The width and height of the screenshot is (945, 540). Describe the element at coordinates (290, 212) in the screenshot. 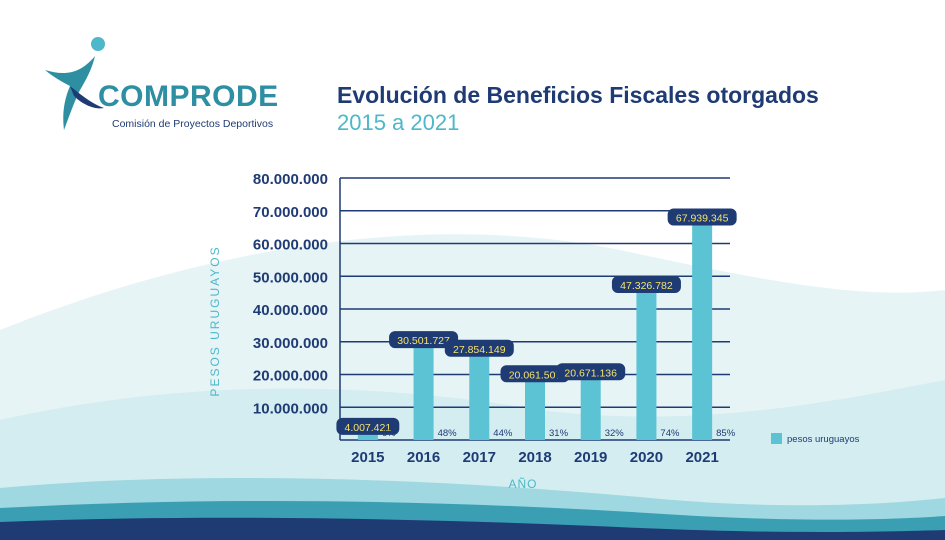

I see `y-tick-label: 70.000.000` at that location.